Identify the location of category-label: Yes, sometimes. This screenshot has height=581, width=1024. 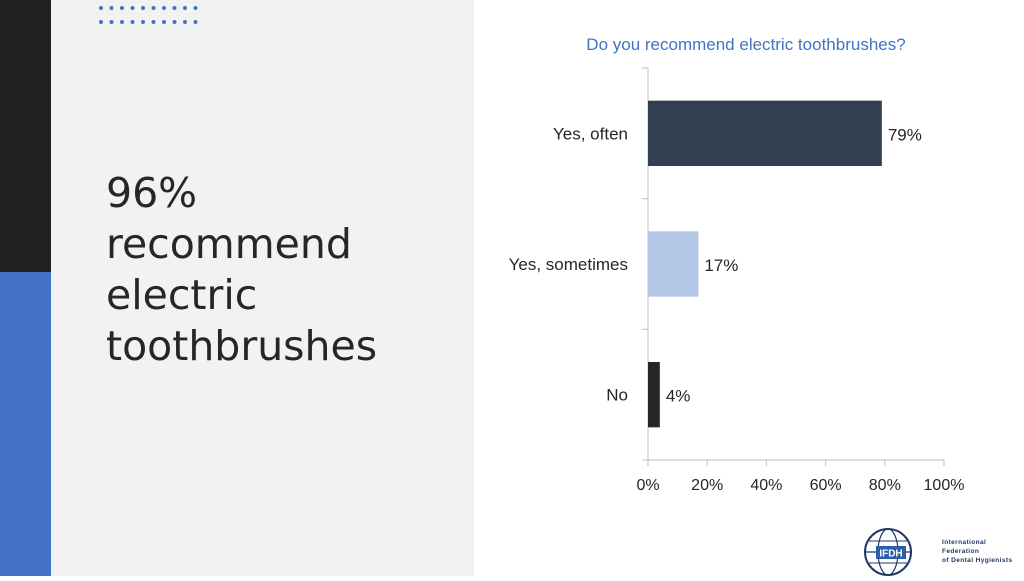
(568, 264).